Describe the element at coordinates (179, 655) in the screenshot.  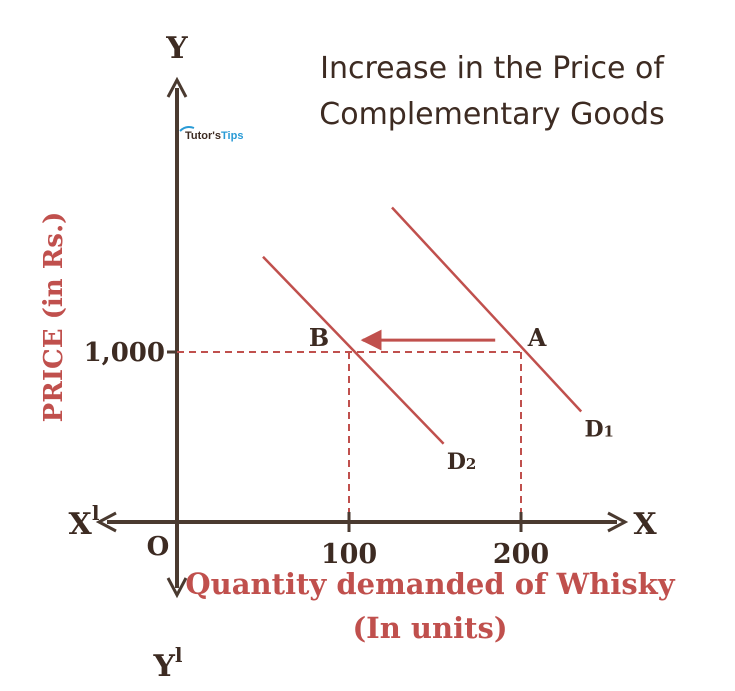
I see `y-axis-bottom-mark: l` at that location.